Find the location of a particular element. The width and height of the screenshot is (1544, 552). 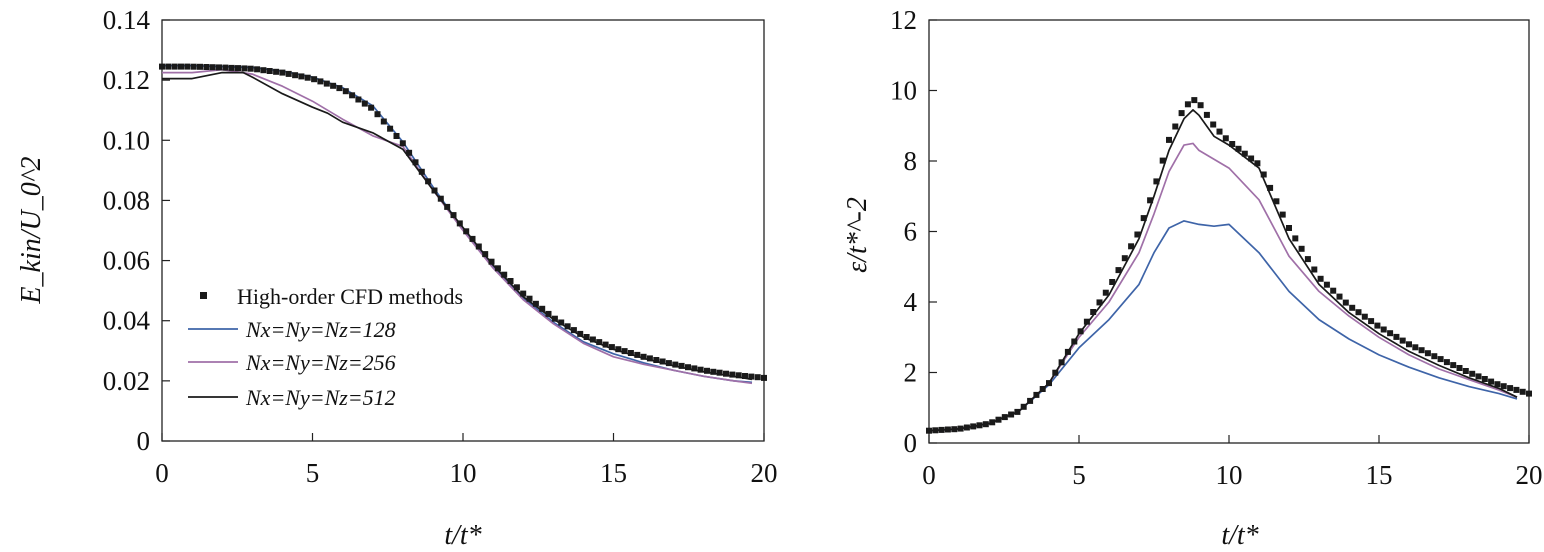

x-tick-label: 15 is located at coordinates (1379, 475).